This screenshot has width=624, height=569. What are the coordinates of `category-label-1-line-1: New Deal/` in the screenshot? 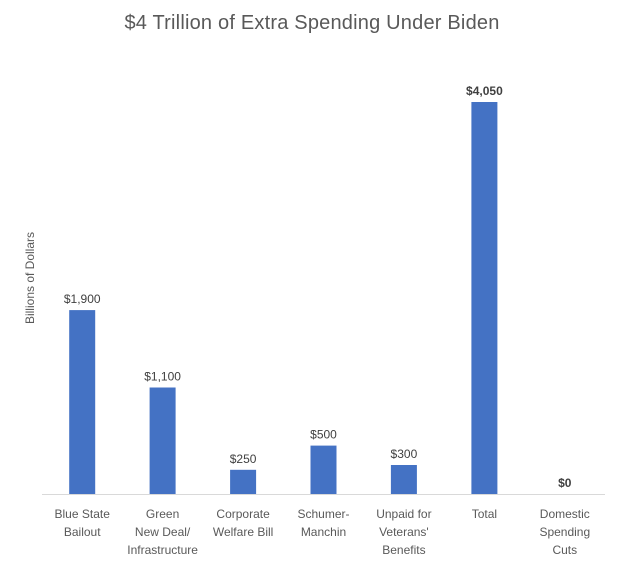 It's located at (163, 532).